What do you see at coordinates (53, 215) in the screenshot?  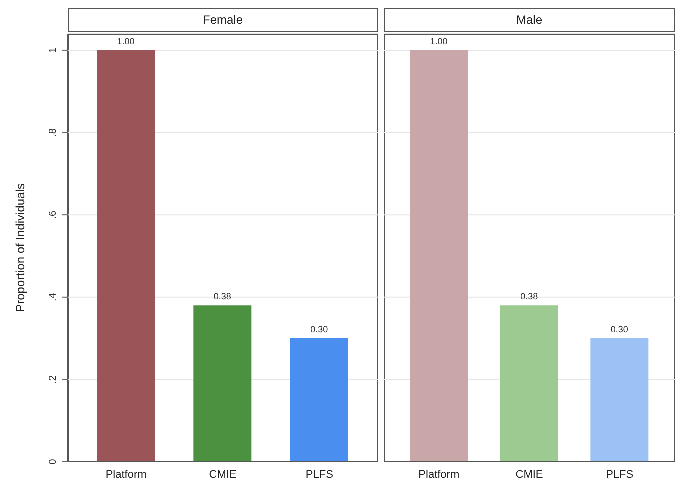 I see `y-tick-label: .6` at bounding box center [53, 215].